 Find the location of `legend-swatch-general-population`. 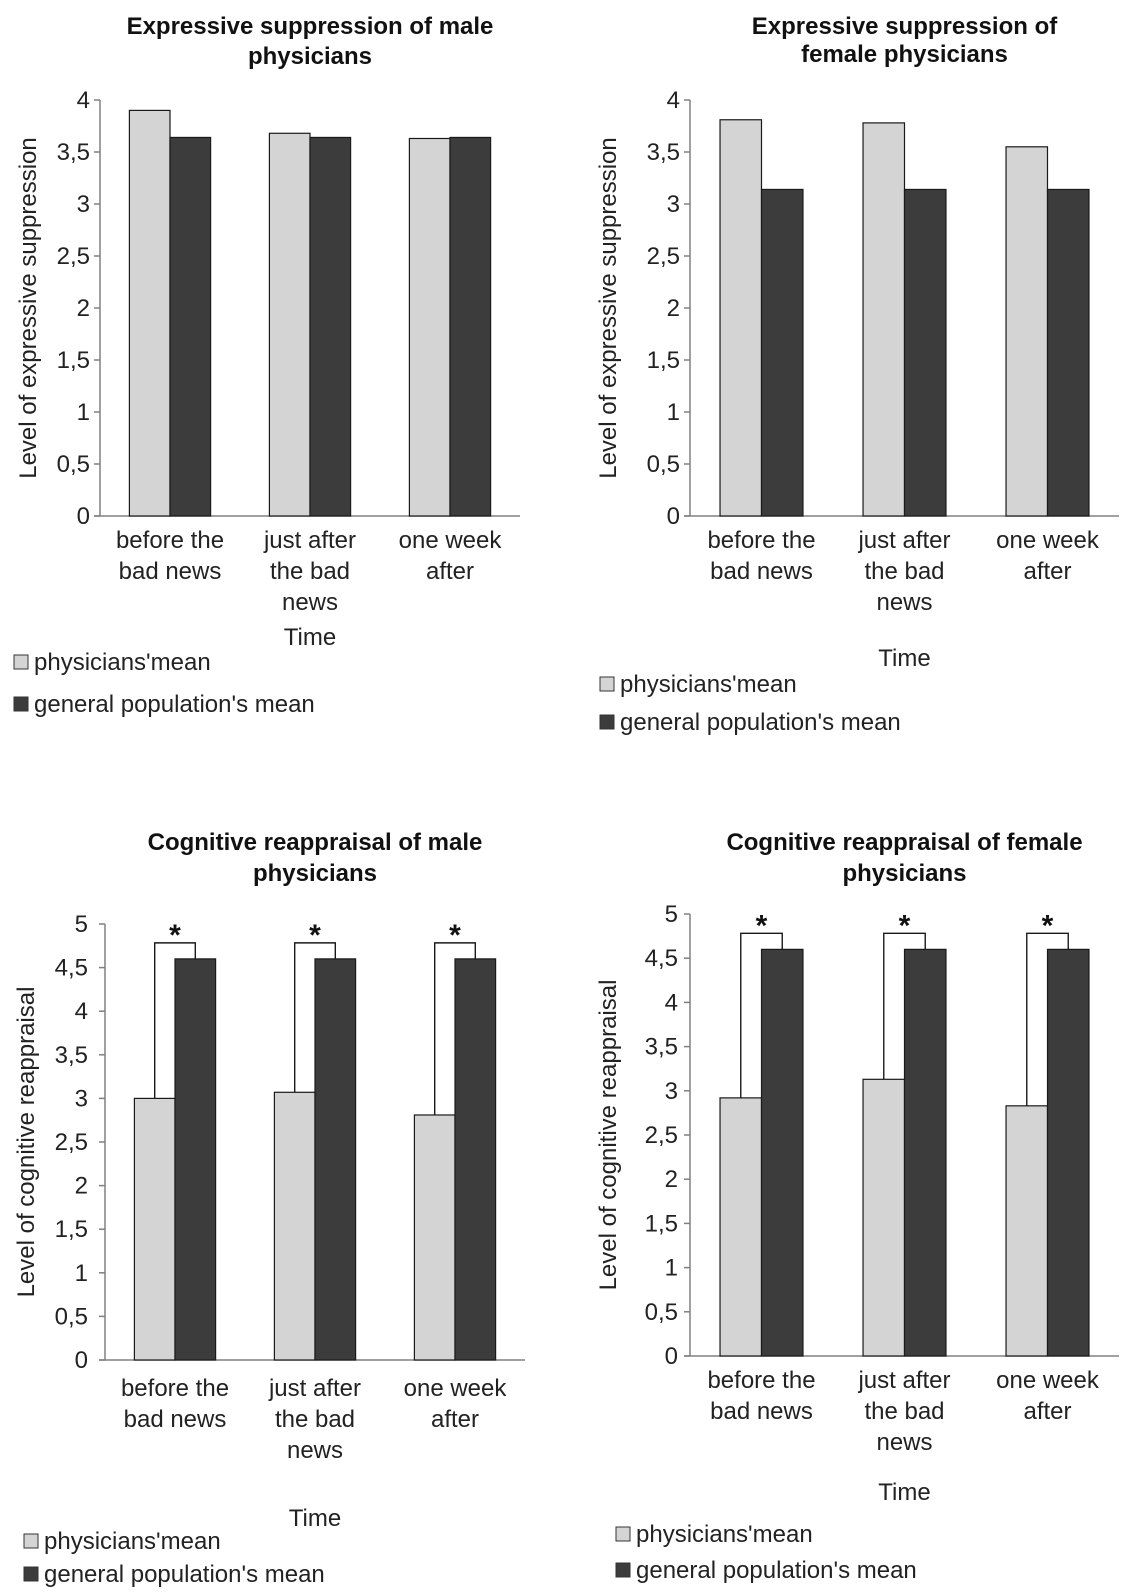

legend-swatch-general-population is located at coordinates (607, 722).